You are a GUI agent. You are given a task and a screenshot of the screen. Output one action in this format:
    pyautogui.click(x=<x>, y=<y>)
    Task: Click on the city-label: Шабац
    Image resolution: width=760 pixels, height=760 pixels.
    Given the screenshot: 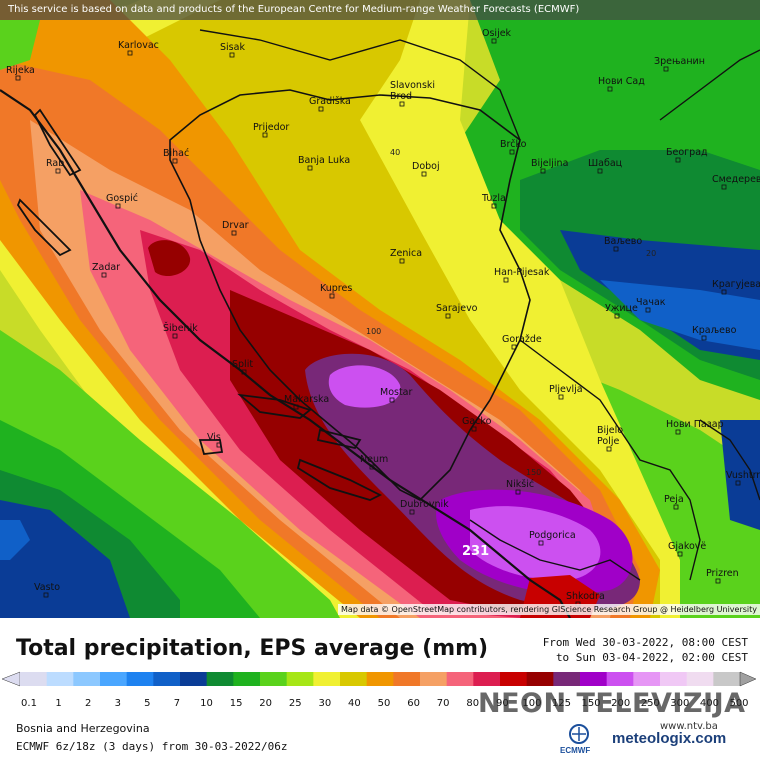 What is the action you would take?
    pyautogui.click(x=605, y=163)
    